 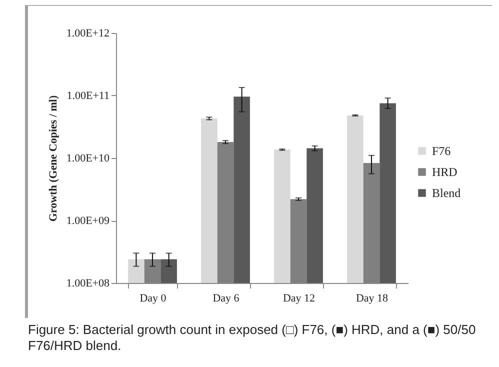 I want to click on x-tick-label: Day 0, so click(x=153, y=298).